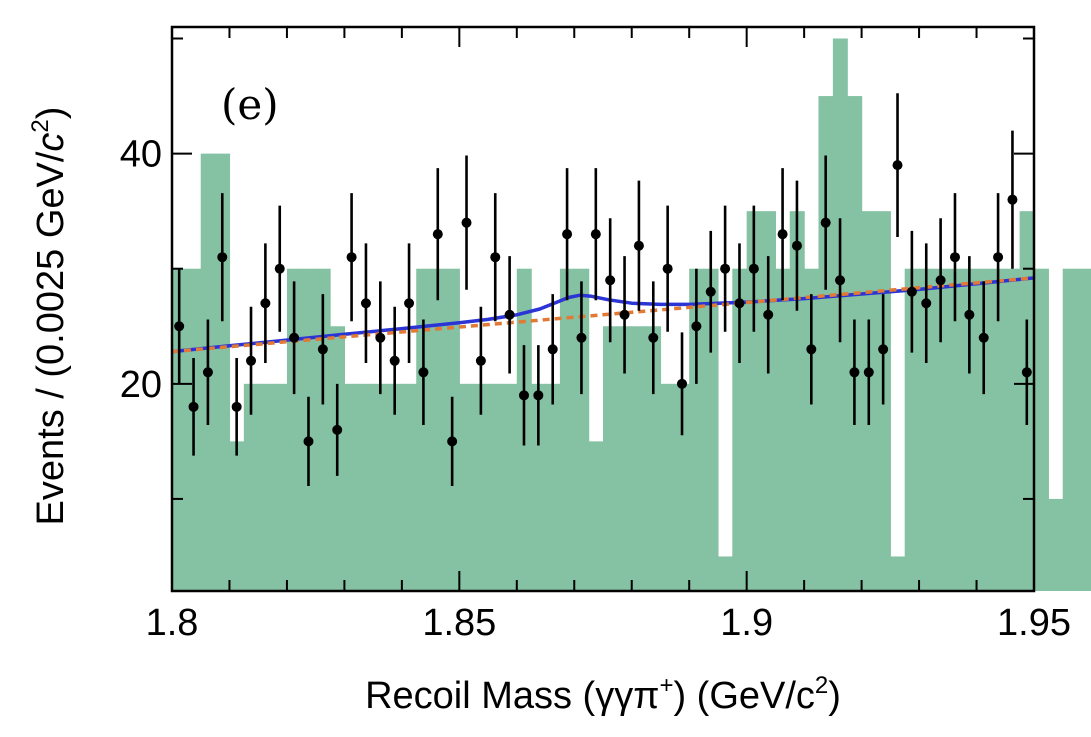 This screenshot has width=1091, height=737. I want to click on fit-layer, so click(603, 315).